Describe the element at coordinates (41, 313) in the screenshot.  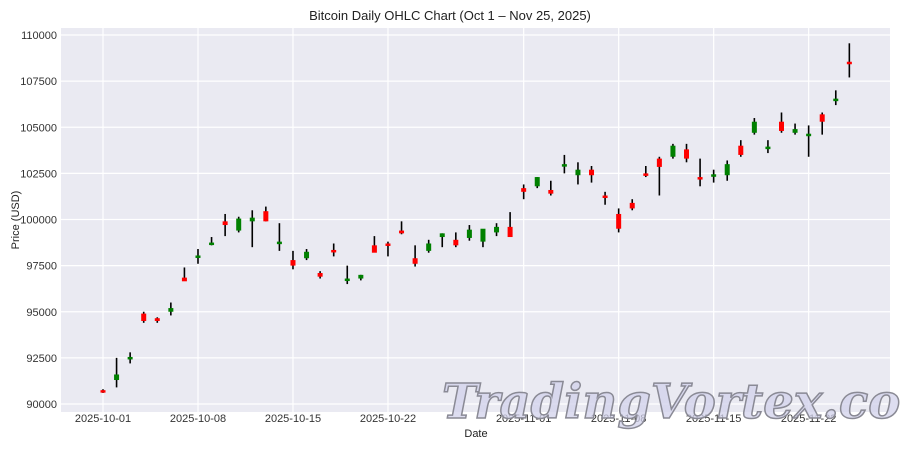
I see `y-tick-label: 95000` at that location.